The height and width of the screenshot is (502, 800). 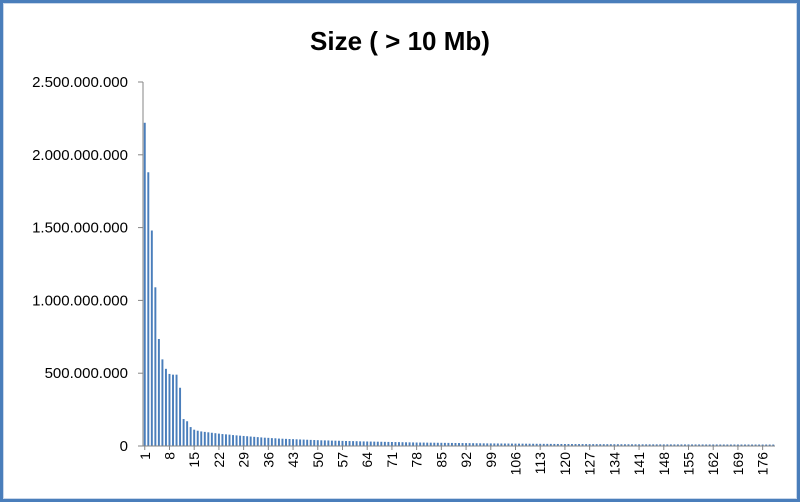 What do you see at coordinates (441, 460) in the screenshot?
I see `x-tick-label: 85` at bounding box center [441, 460].